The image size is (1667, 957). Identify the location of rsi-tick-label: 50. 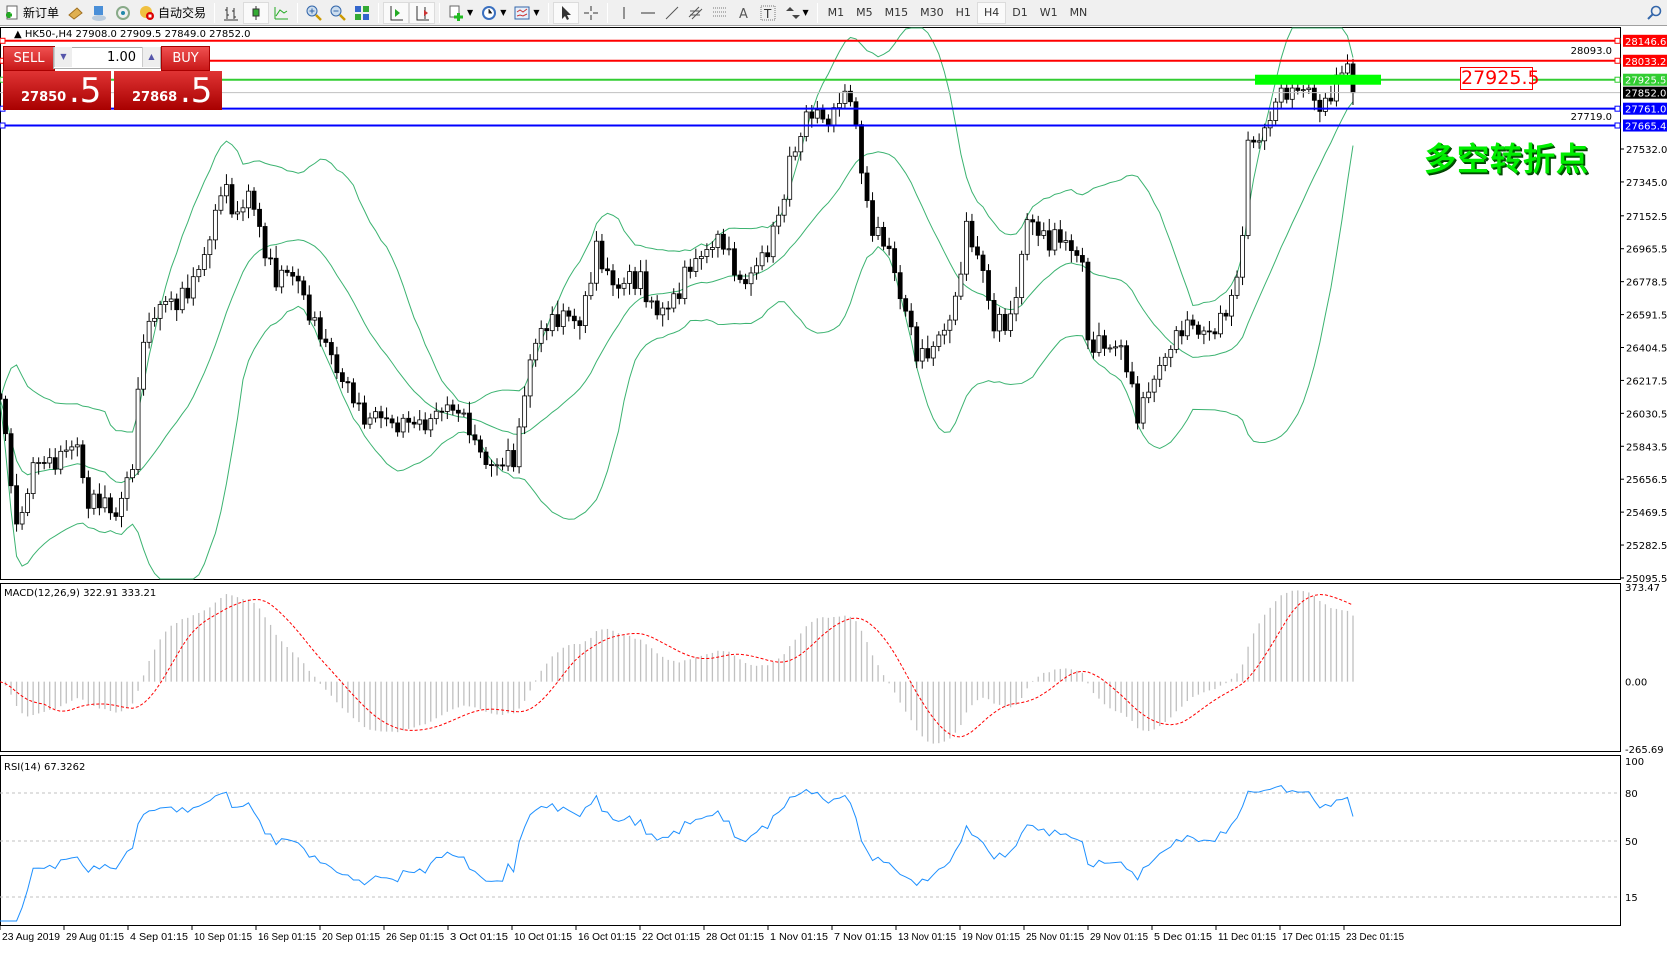
(1631, 842).